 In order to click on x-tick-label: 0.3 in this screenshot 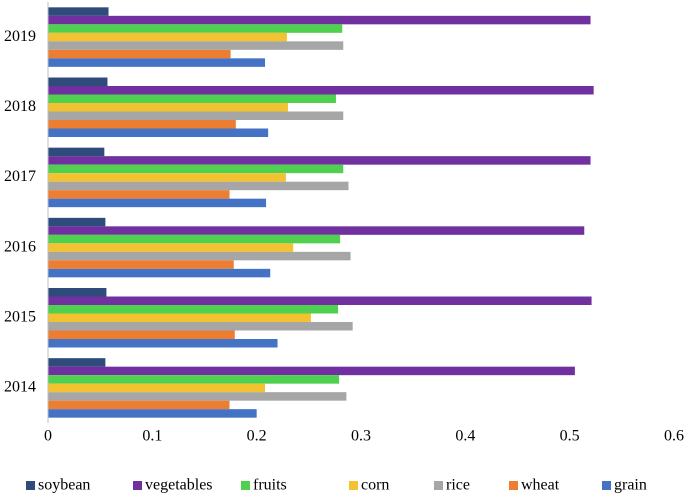, I will do `click(361, 436)`.